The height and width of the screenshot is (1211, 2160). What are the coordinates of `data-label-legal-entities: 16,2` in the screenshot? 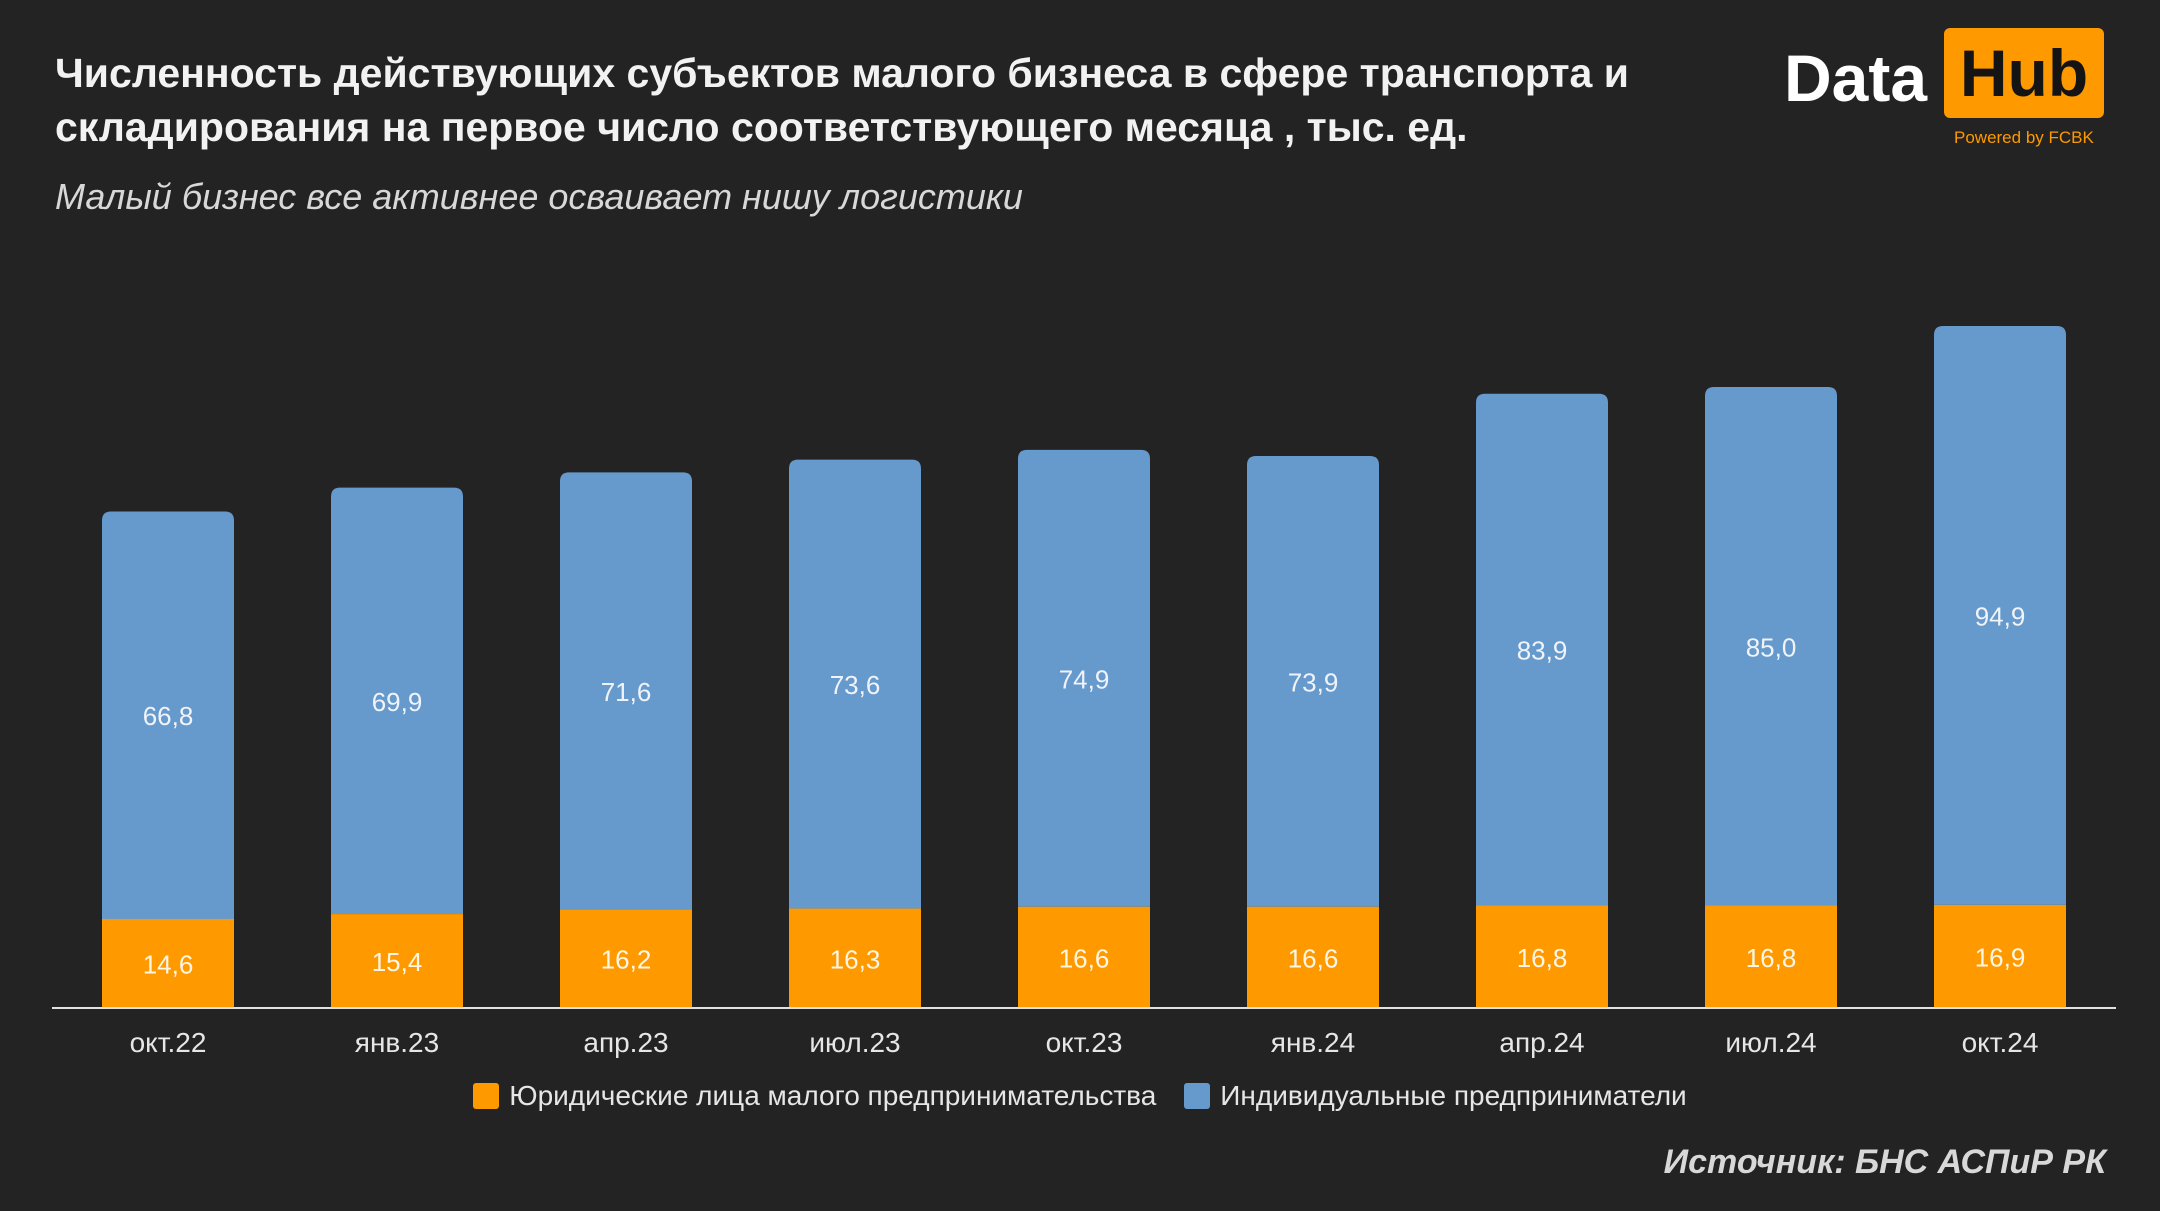 It's located at (626, 960).